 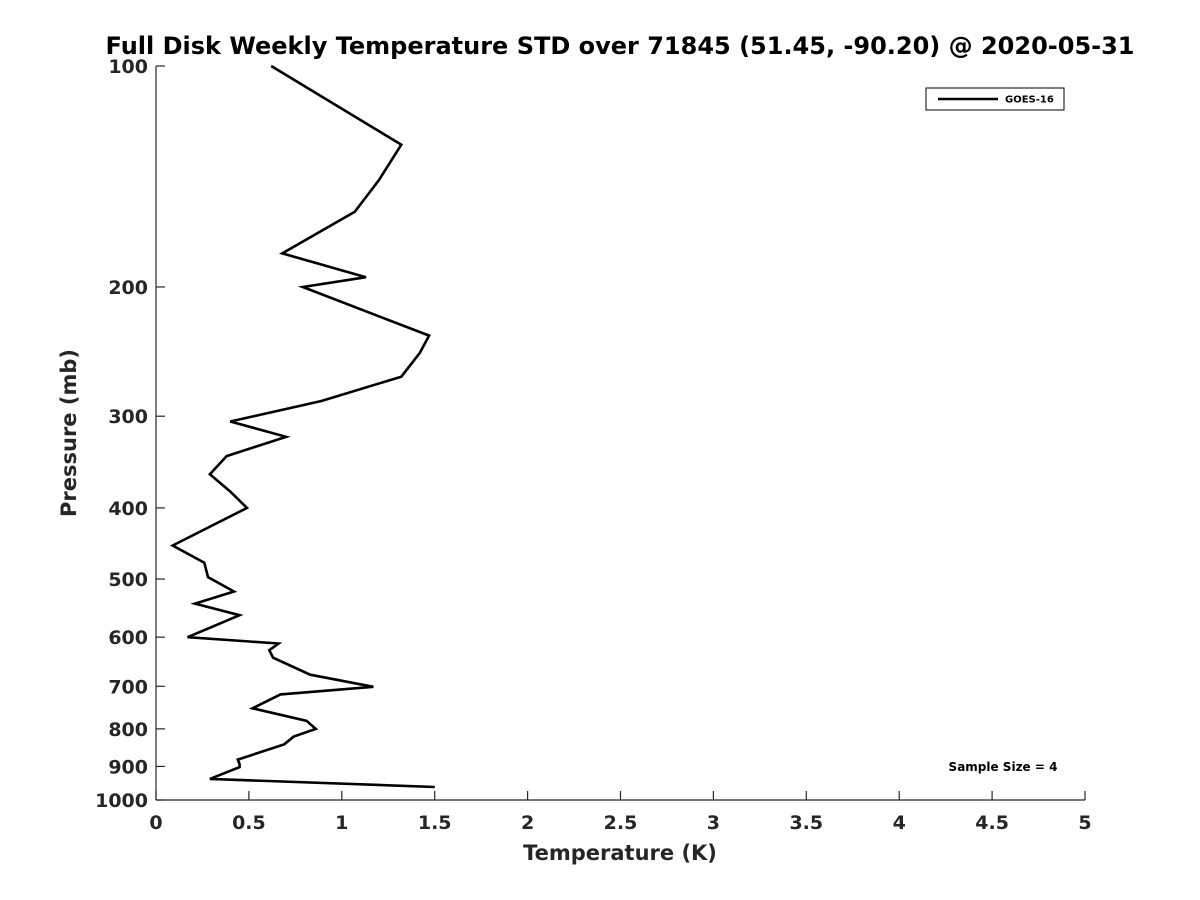 I want to click on y-tick-label: 400, so click(x=128, y=509).